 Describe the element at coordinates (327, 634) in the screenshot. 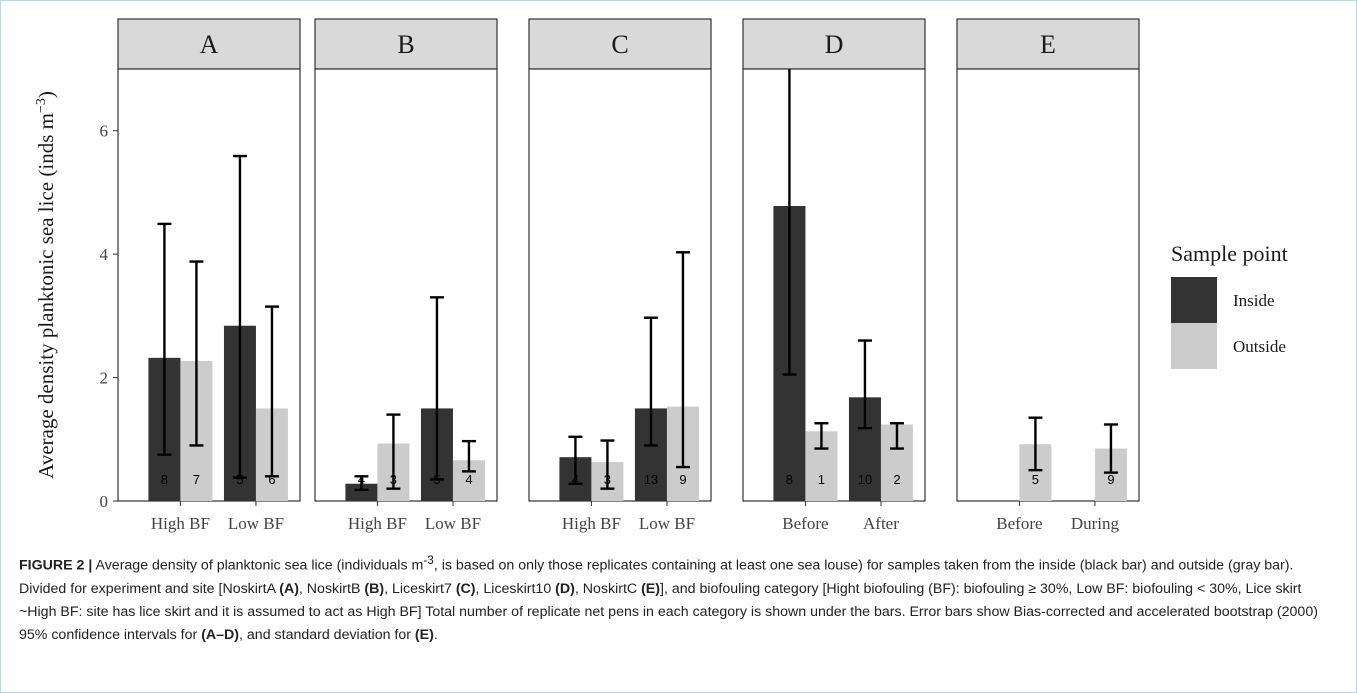

I see `caption-text: , and standard deviation for` at that location.